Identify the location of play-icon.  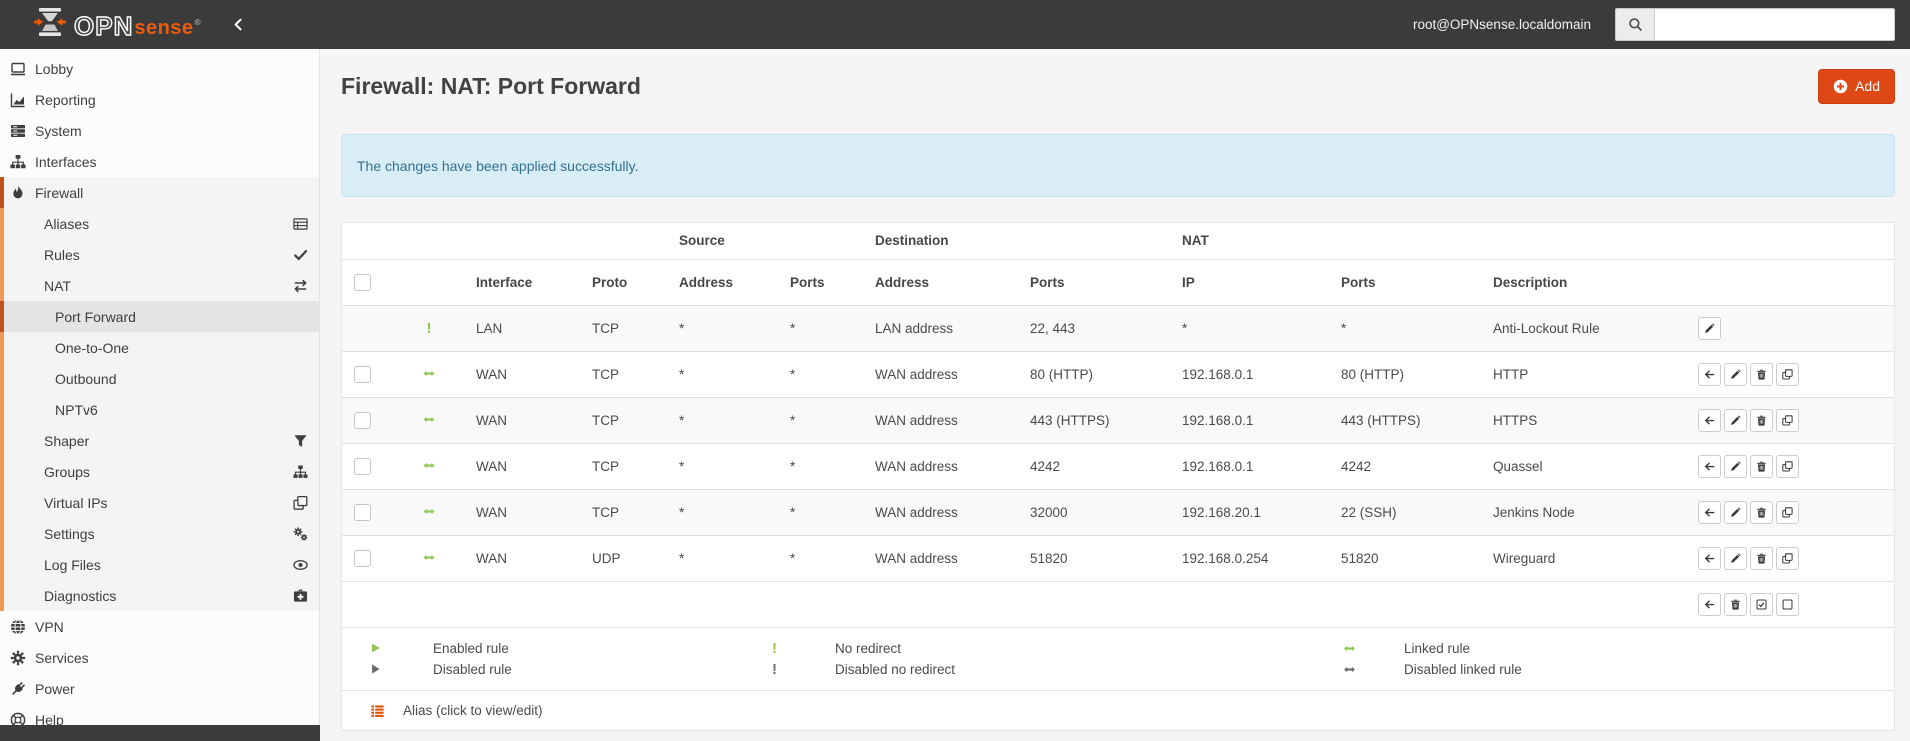
(375, 648).